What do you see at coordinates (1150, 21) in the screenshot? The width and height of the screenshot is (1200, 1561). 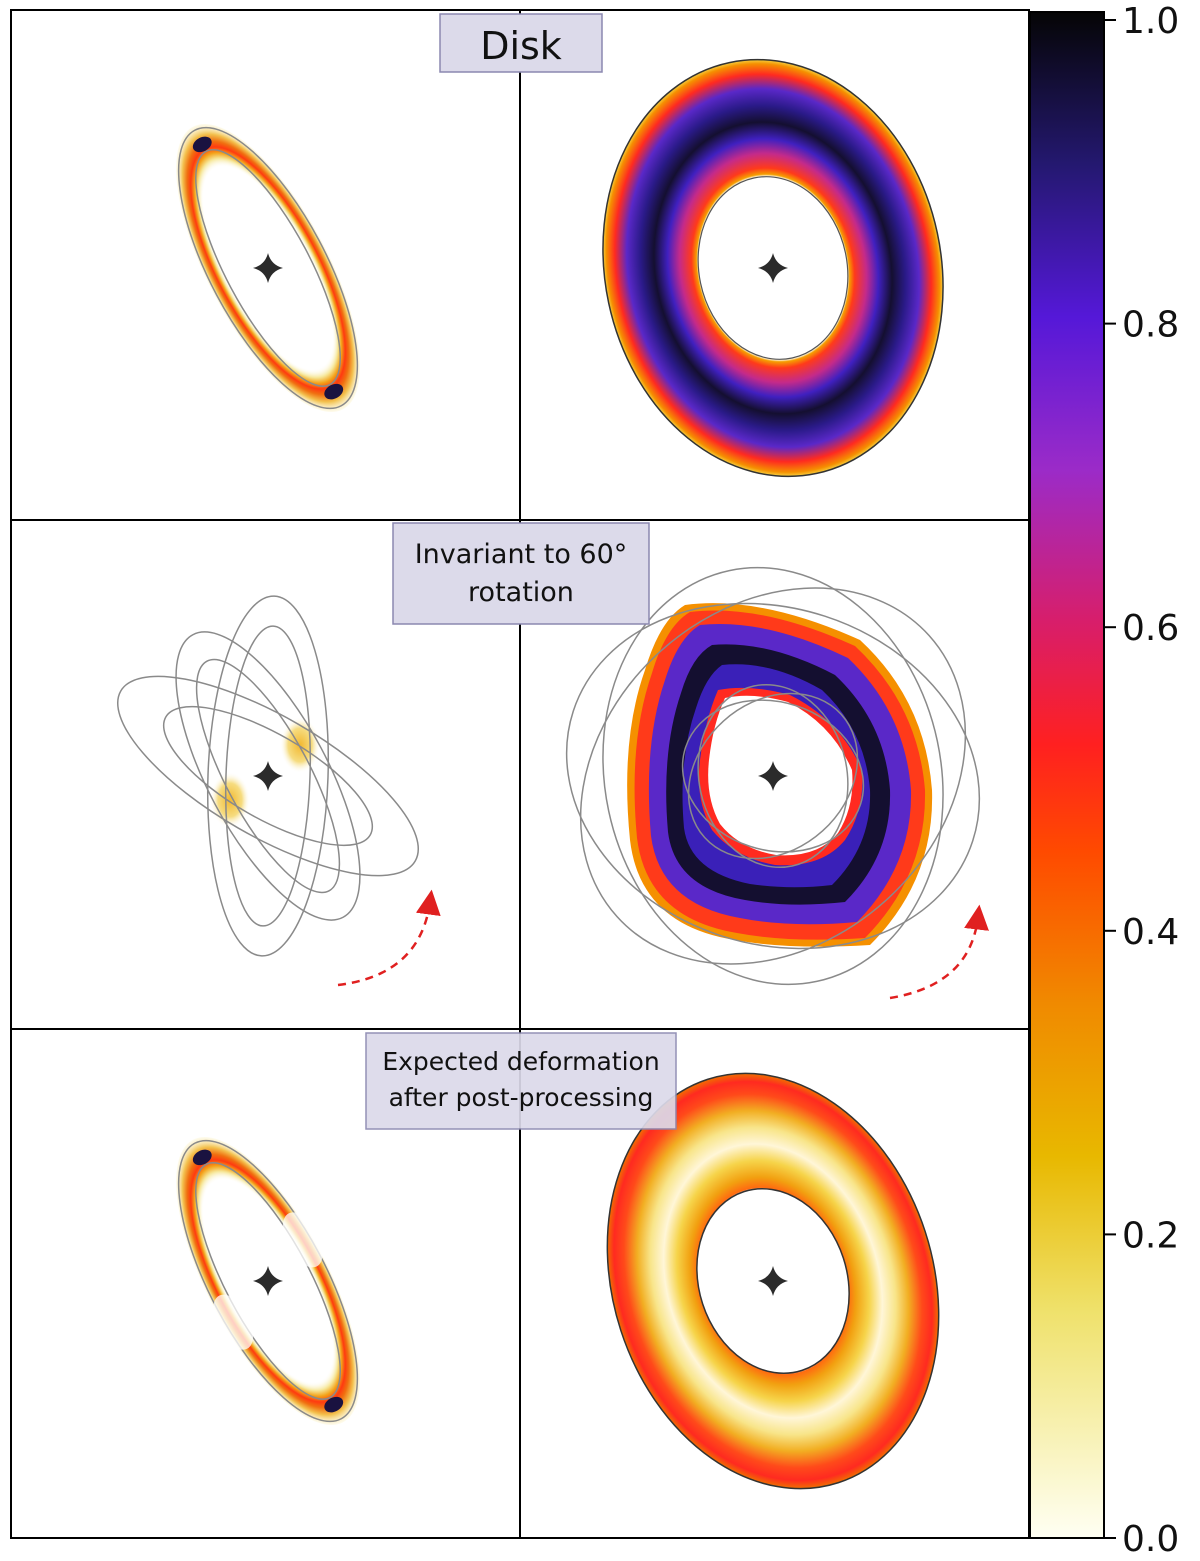 I see `colorbar-tick-label: 1.0` at bounding box center [1150, 21].